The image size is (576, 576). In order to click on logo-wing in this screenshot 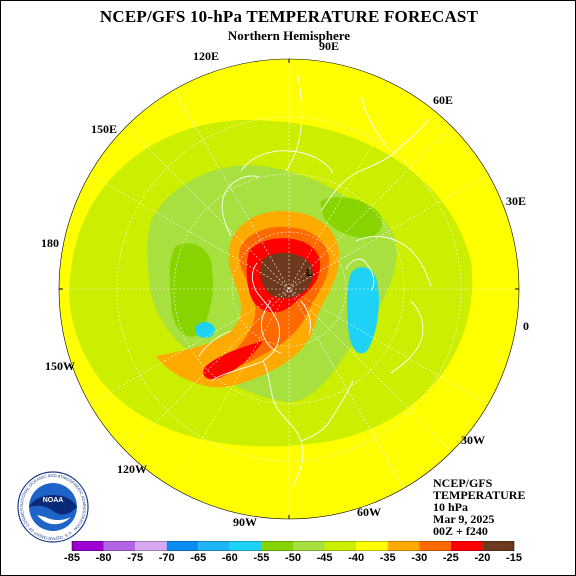, I will do `click(53, 505)`.